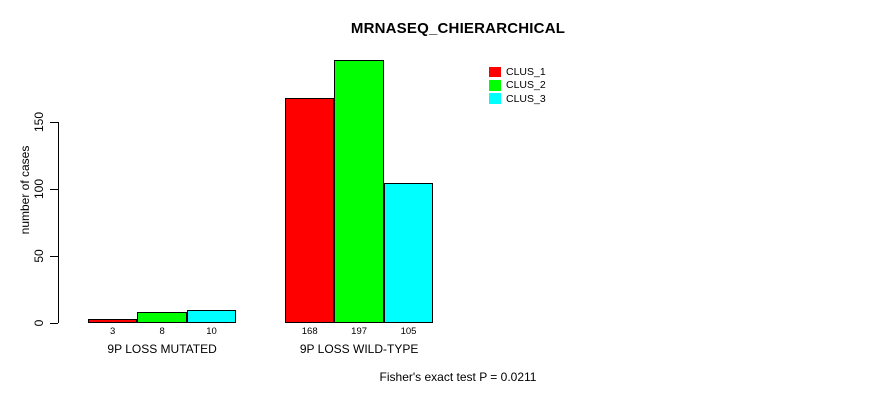  Describe the element at coordinates (211, 316) in the screenshot. I see `bar-clus_3-group1` at that location.